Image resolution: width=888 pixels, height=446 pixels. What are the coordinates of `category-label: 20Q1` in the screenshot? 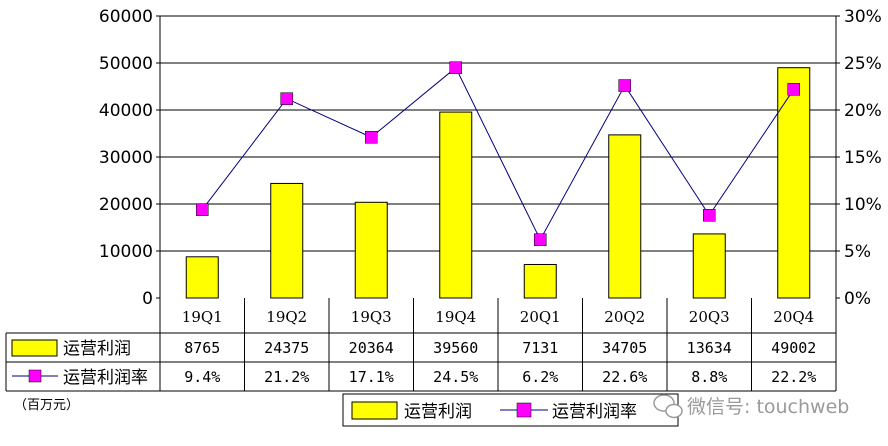 It's located at (540, 317).